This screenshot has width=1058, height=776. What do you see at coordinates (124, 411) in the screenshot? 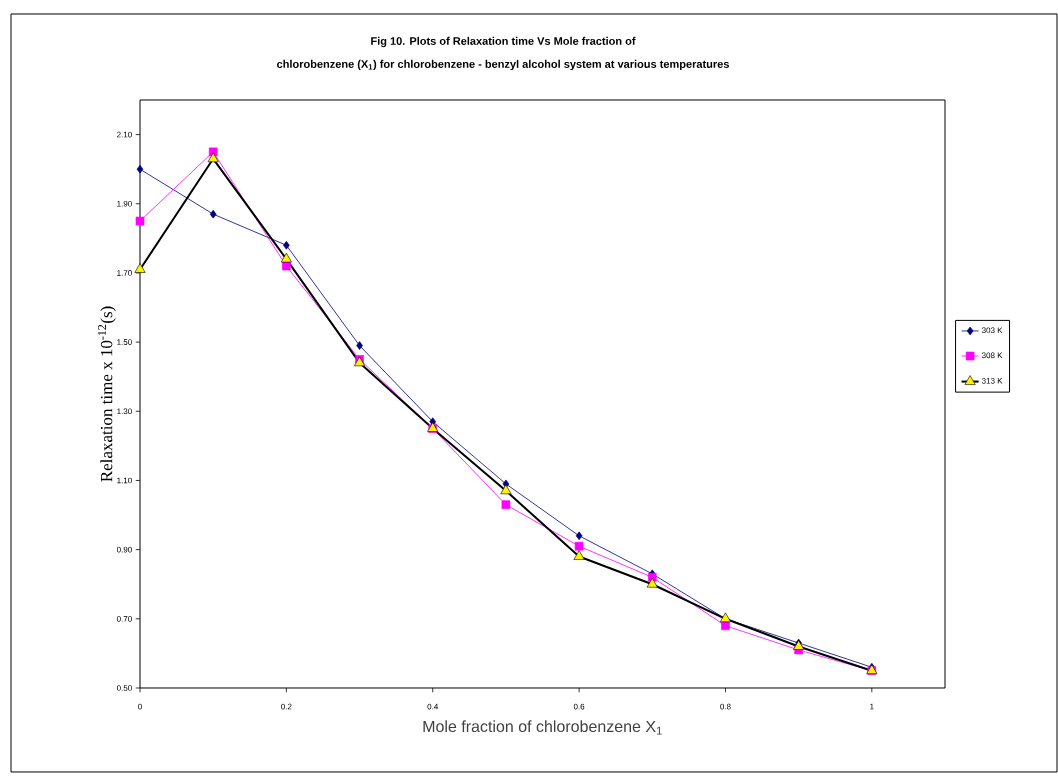
I see `y-tick-label: 1.30` at bounding box center [124, 411].